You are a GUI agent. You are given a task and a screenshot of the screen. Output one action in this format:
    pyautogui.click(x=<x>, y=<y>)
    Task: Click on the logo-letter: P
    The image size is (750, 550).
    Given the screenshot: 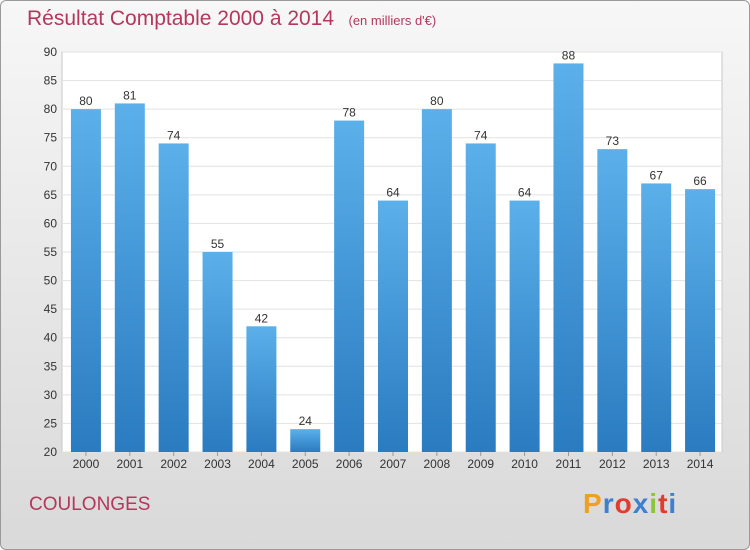 What is the action you would take?
    pyautogui.click(x=593, y=503)
    